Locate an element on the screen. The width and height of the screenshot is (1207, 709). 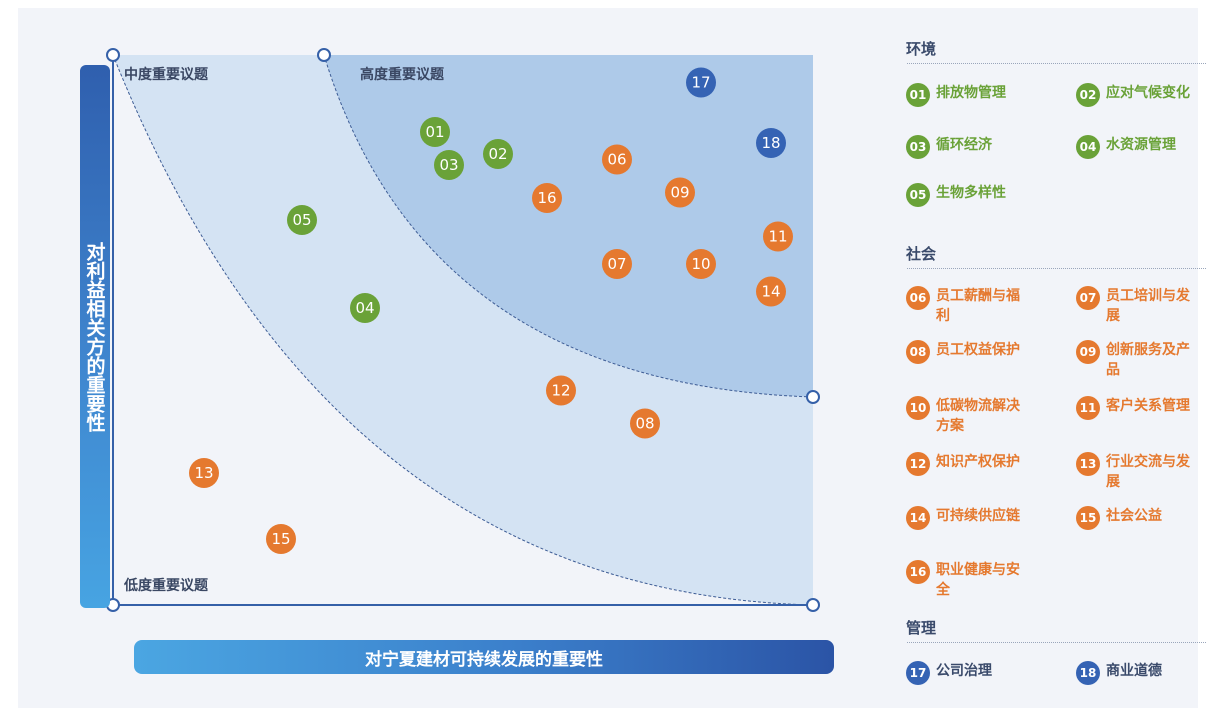
legend-badge-15: 15 is located at coordinates (1088, 518).